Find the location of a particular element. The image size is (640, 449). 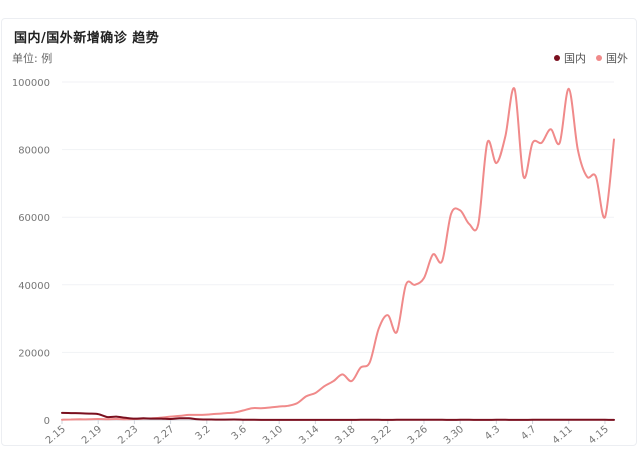

legend-dot-foreign is located at coordinates (599, 58).